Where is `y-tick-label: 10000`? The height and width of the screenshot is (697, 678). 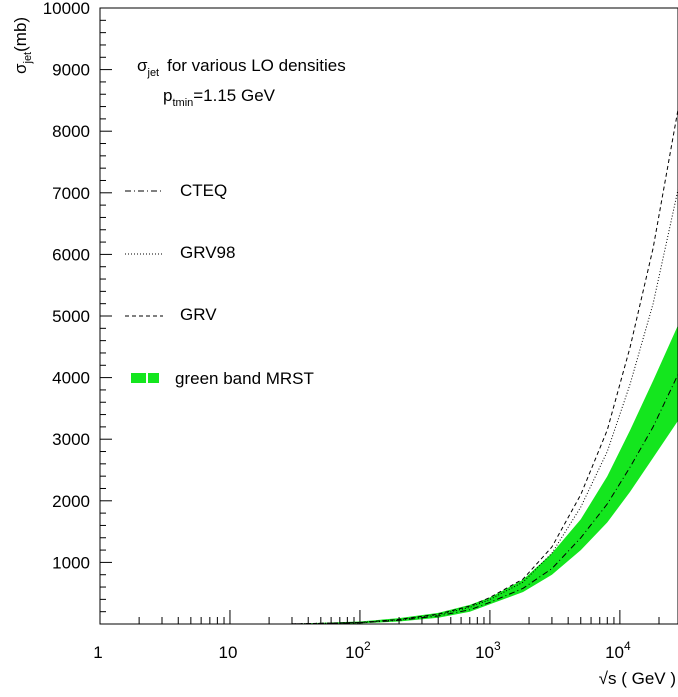
y-tick-label: 10000 is located at coordinates (66, 9).